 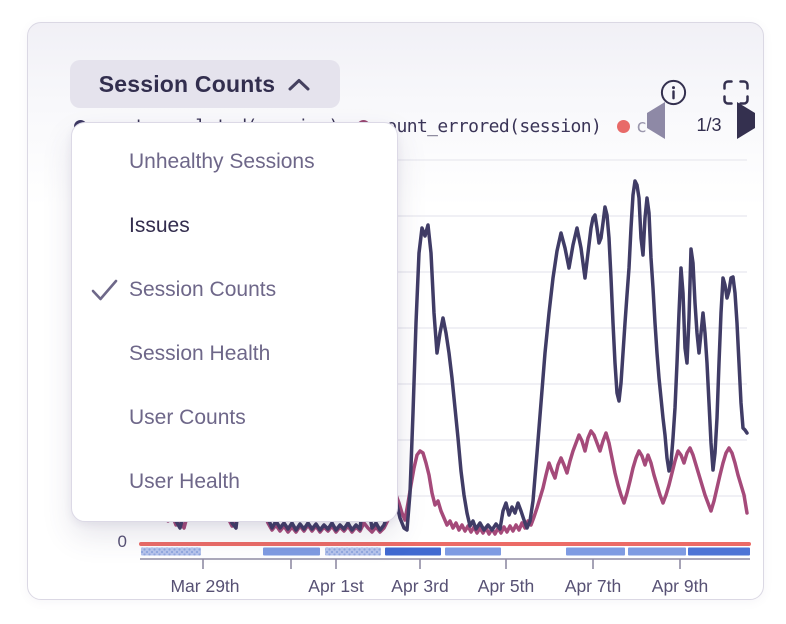 I want to click on svg-text: Apr 1st, so click(x=336, y=586).